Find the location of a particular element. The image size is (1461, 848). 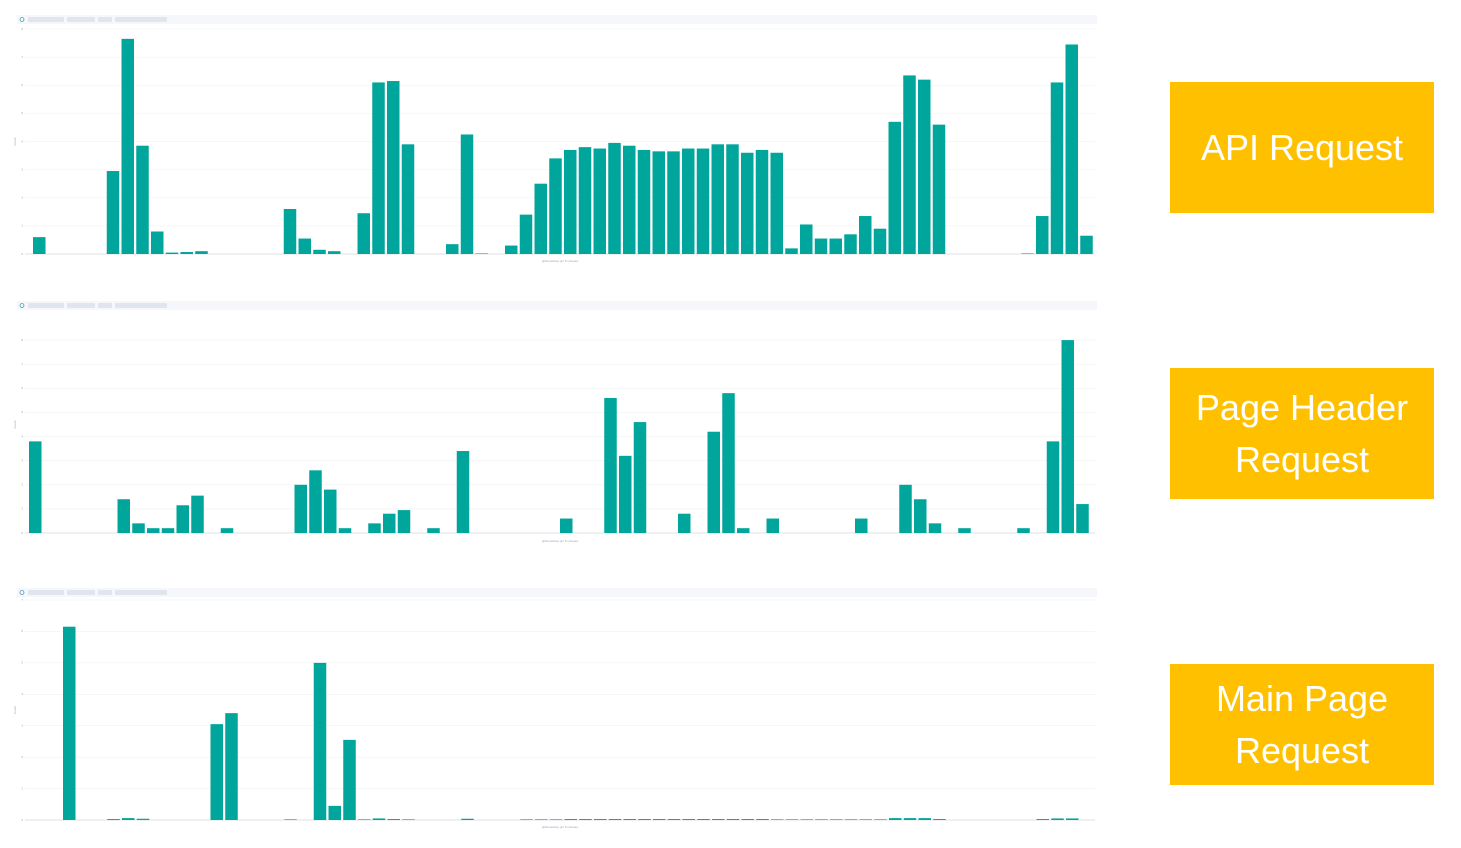

y-tick-label: 2 is located at coordinates (22, 757).